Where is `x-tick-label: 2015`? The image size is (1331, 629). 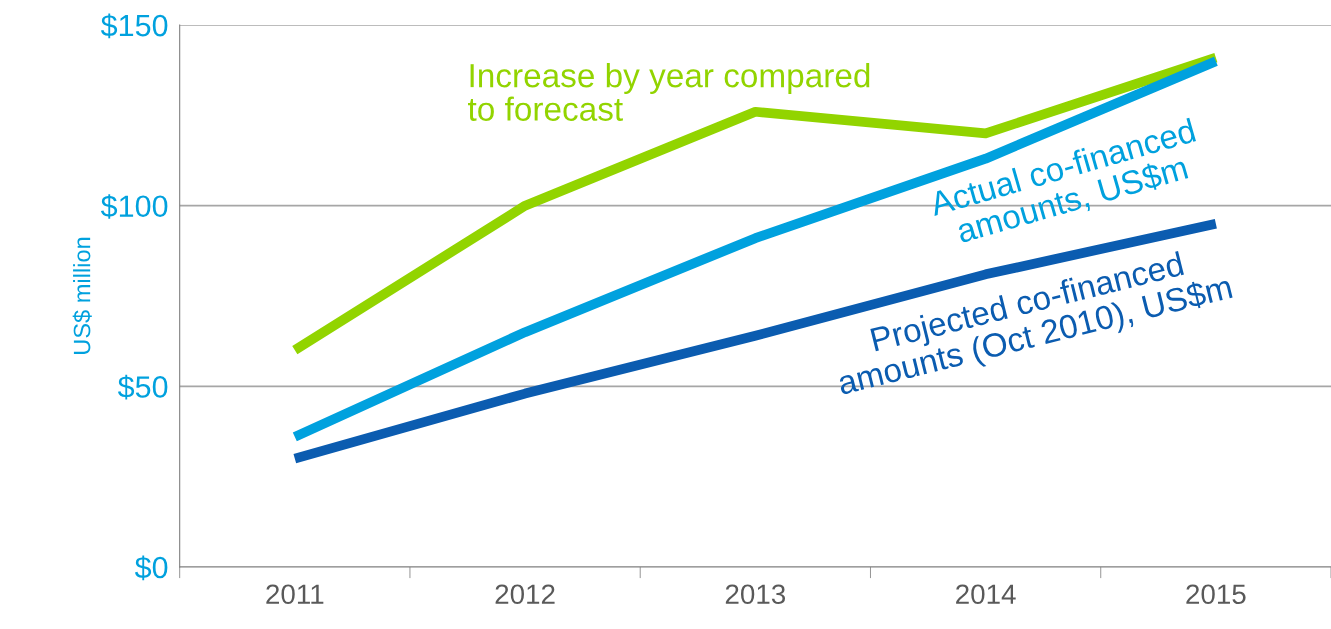 x-tick-label: 2015 is located at coordinates (1216, 594).